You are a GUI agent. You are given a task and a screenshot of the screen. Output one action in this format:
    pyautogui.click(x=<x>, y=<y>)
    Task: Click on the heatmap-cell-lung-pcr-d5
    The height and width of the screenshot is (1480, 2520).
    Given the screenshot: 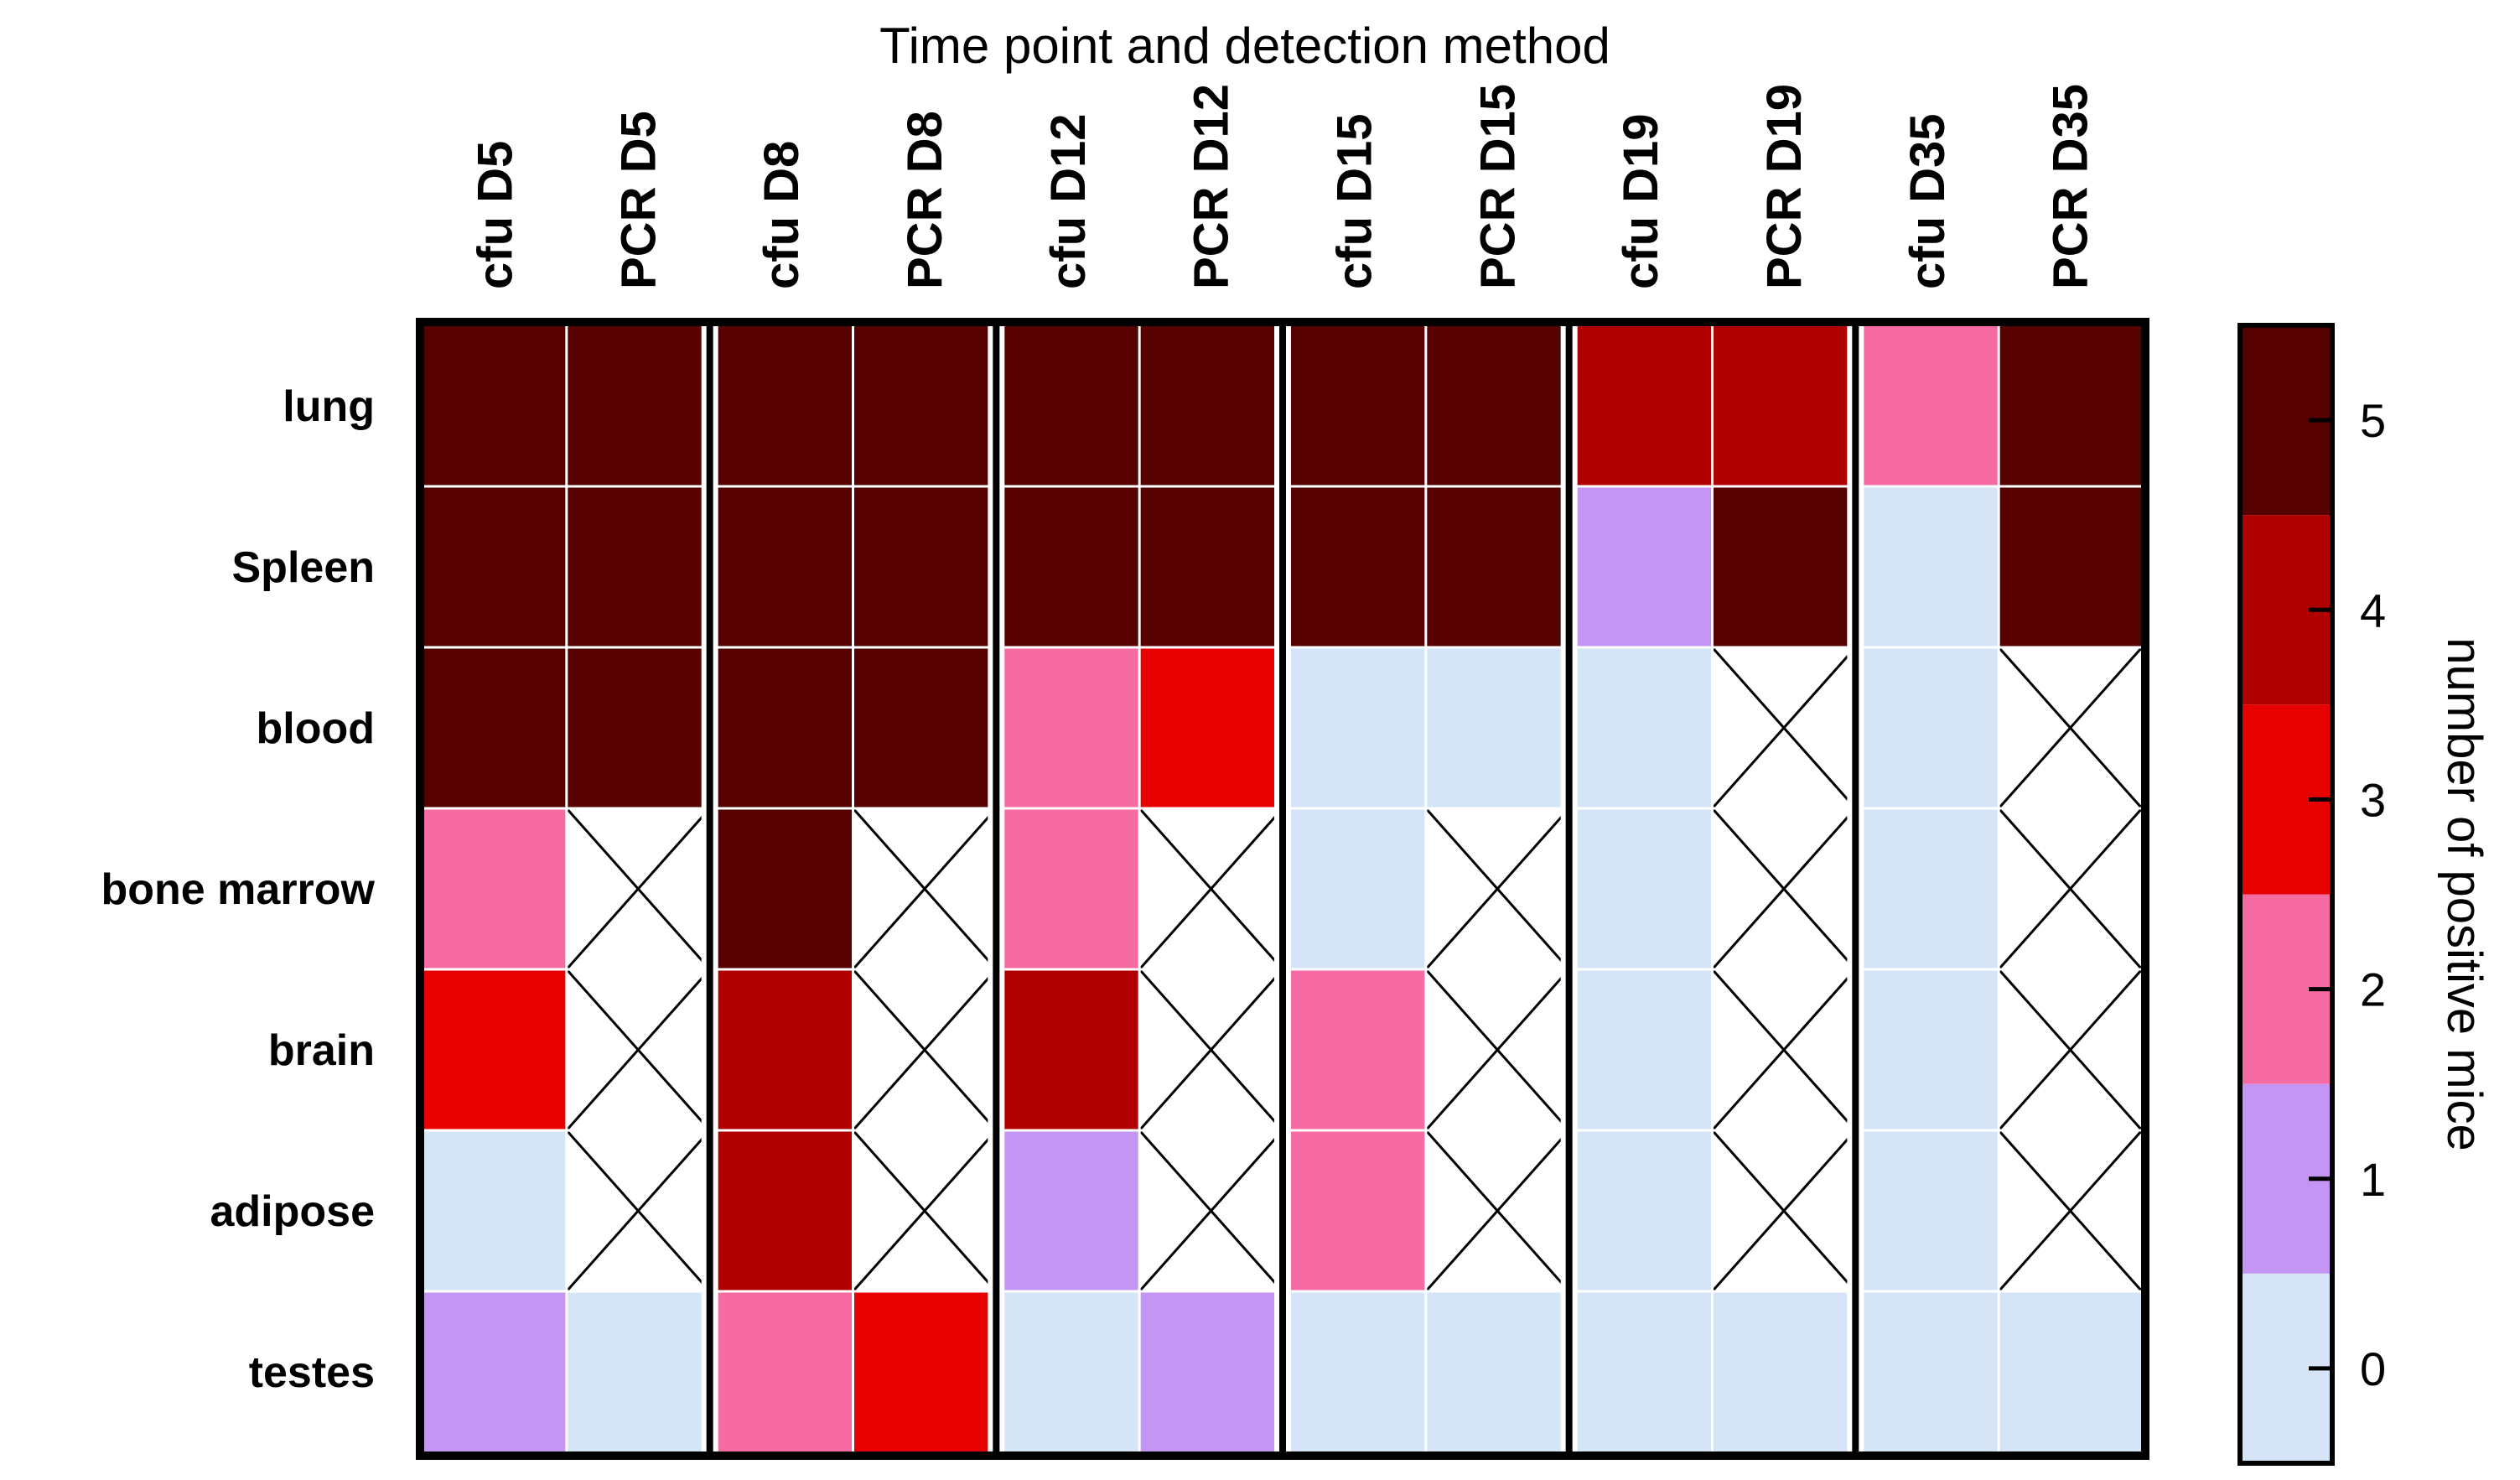 What is the action you would take?
    pyautogui.click(x=638, y=405)
    